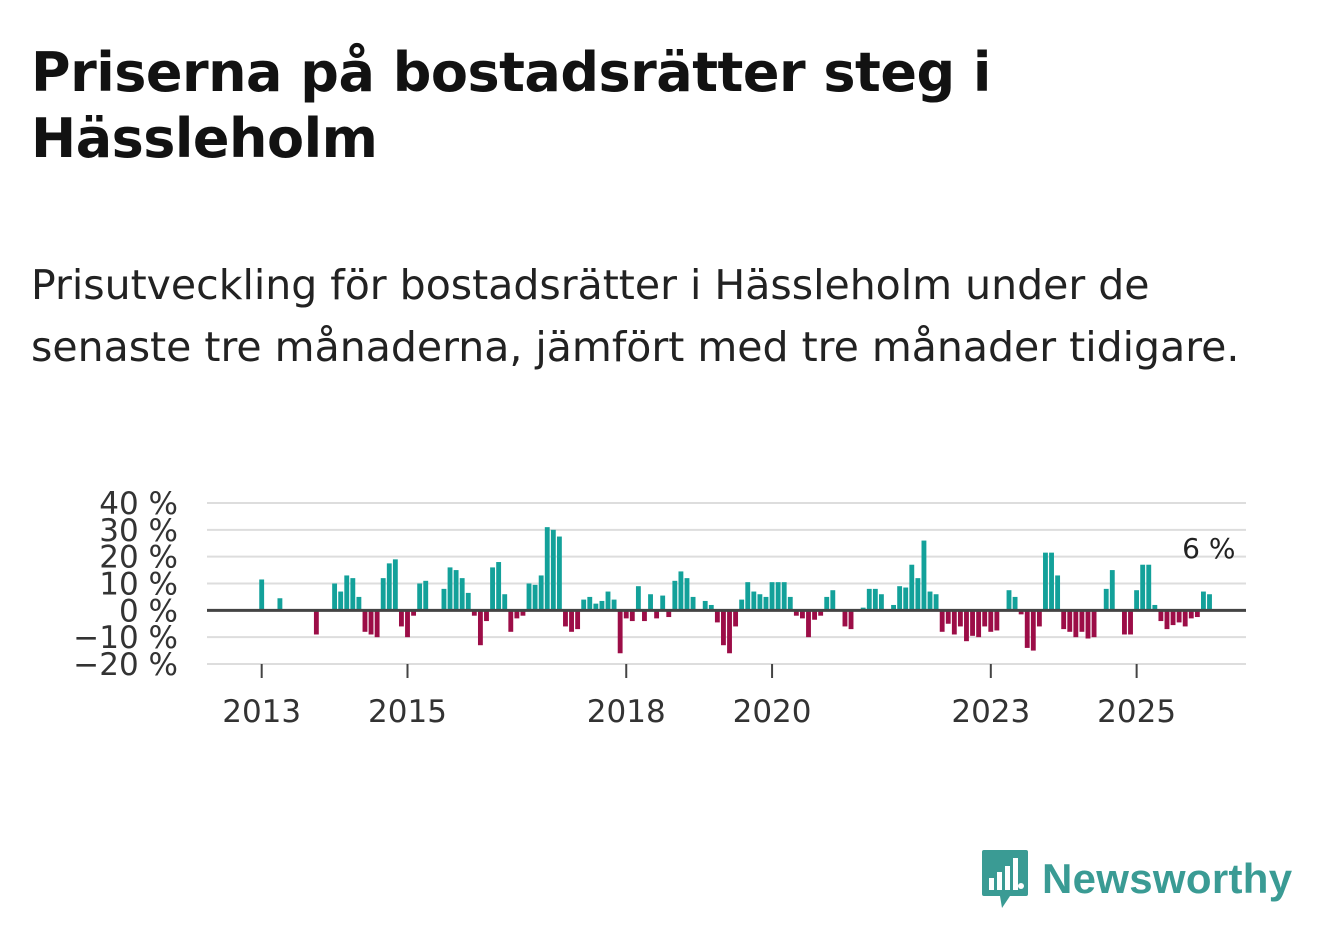 The height and width of the screenshot is (939, 1322). What do you see at coordinates (626, 712) in the screenshot?
I see `x-tick-label: 2018` at bounding box center [626, 712].